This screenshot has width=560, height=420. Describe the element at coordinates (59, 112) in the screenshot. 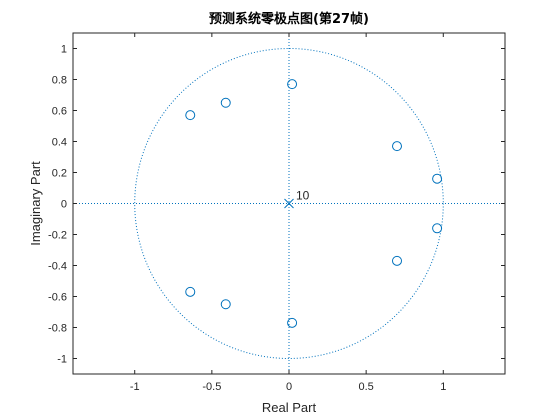

I see `y-tick-label: 0.6` at that location.